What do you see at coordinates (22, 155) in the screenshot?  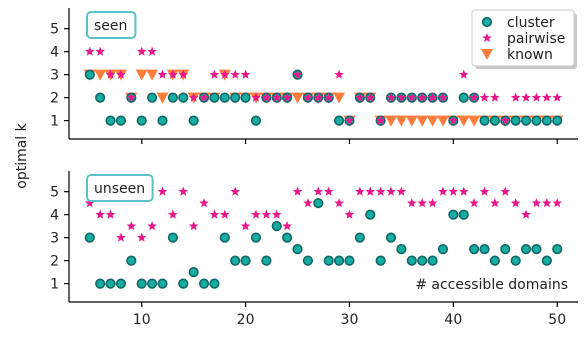 I see `y-axis-label: optimal k` at bounding box center [22, 155].